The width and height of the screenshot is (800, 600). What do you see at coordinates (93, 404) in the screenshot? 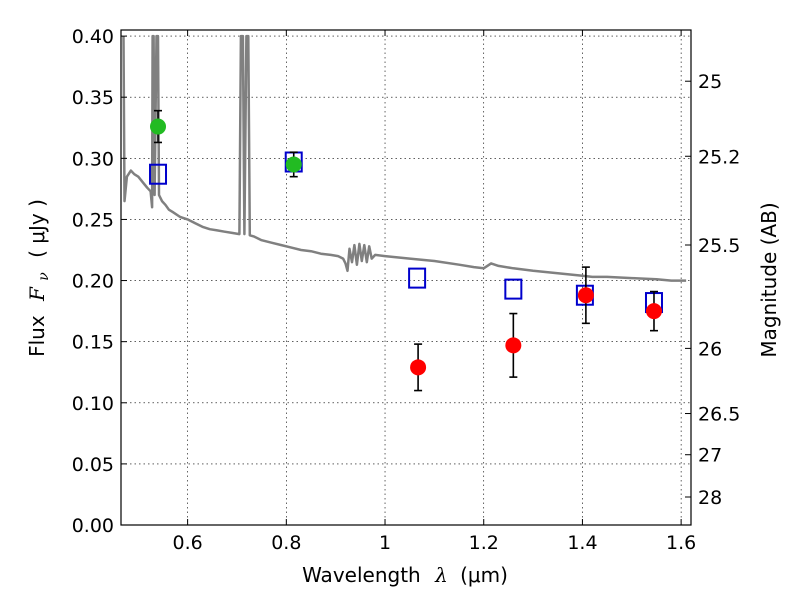
I see `y-tick-label: 0.10` at bounding box center [93, 404].